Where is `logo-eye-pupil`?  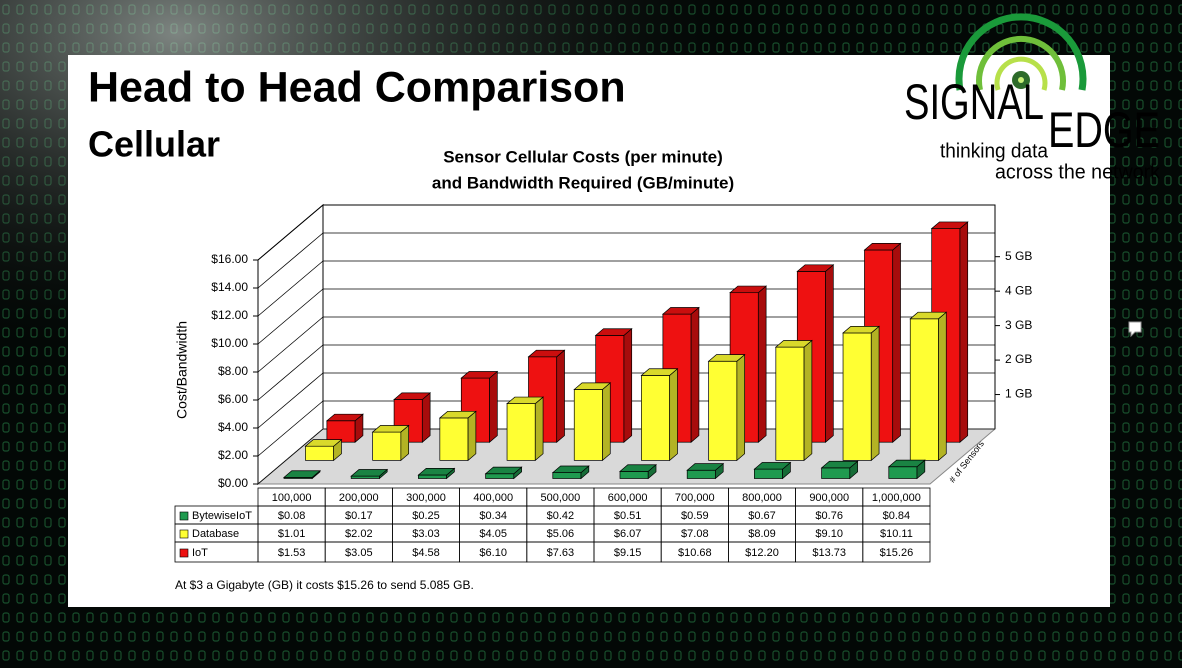 logo-eye-pupil is located at coordinates (1021, 80).